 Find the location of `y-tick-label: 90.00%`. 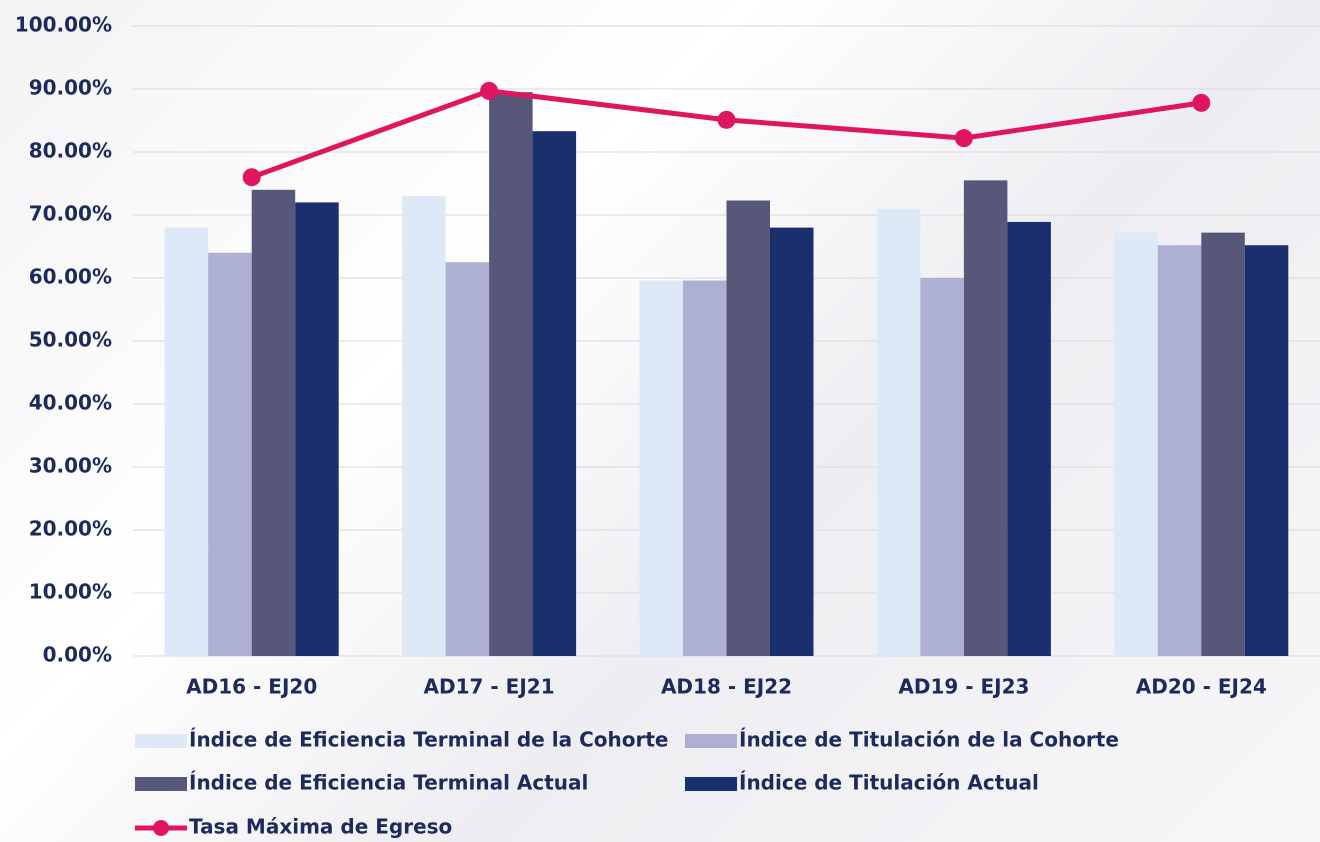

y-tick-label: 90.00% is located at coordinates (70, 88).